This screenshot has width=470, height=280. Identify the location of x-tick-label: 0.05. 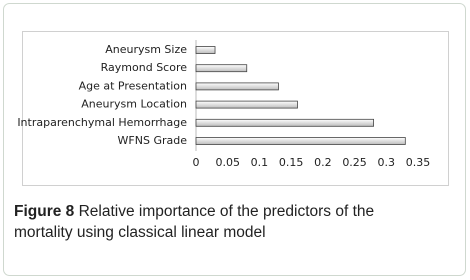
(227, 162).